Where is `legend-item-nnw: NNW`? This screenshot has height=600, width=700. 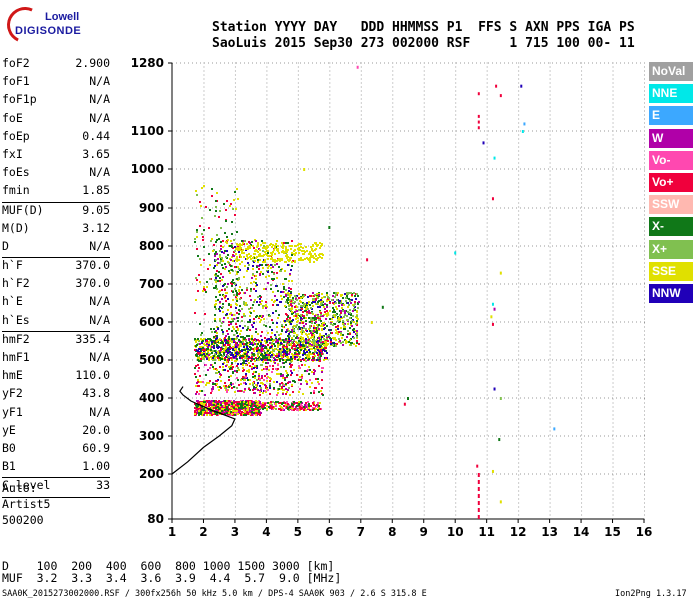 legend-item-nnw: NNW is located at coordinates (671, 293).